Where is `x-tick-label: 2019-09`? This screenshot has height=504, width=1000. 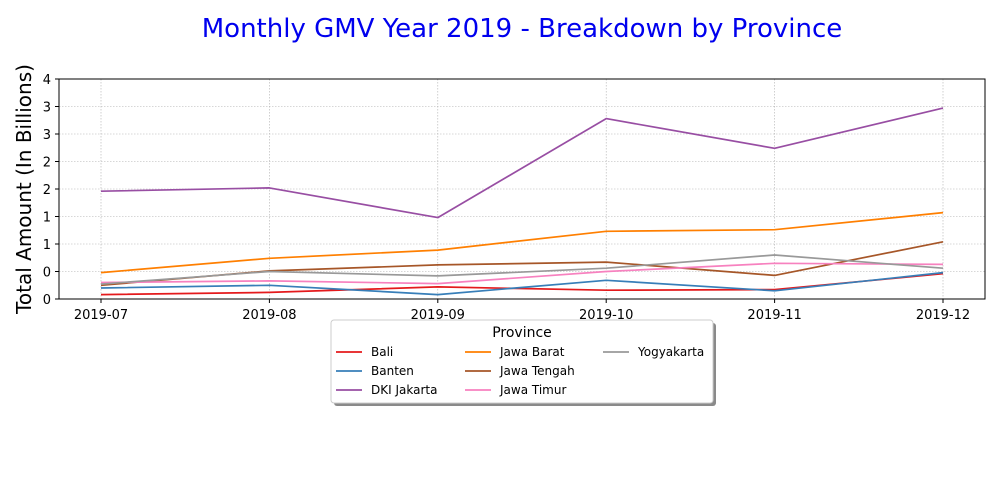 x-tick-label: 2019-09 is located at coordinates (438, 315).